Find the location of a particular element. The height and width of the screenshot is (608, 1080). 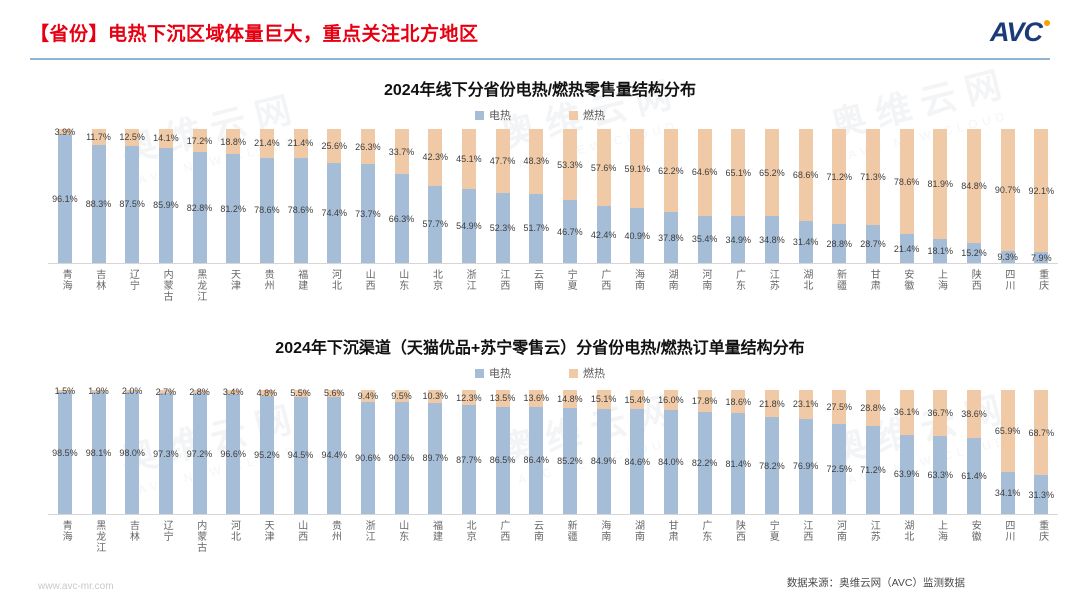

bar-column: 42.3% 57.7% is located at coordinates (435, 196).